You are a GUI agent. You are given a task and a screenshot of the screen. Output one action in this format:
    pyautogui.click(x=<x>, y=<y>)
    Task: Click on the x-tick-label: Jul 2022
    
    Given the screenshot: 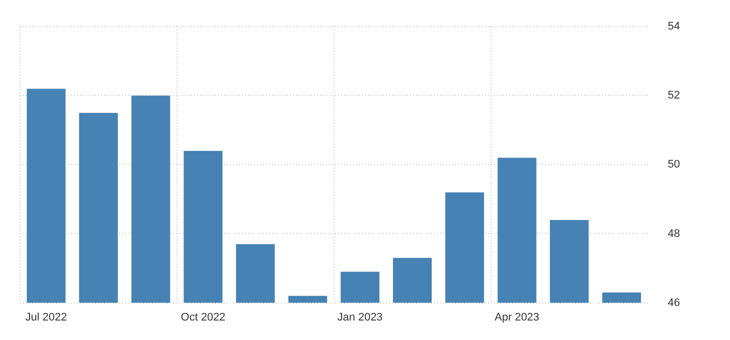 What is the action you would take?
    pyautogui.click(x=46, y=317)
    